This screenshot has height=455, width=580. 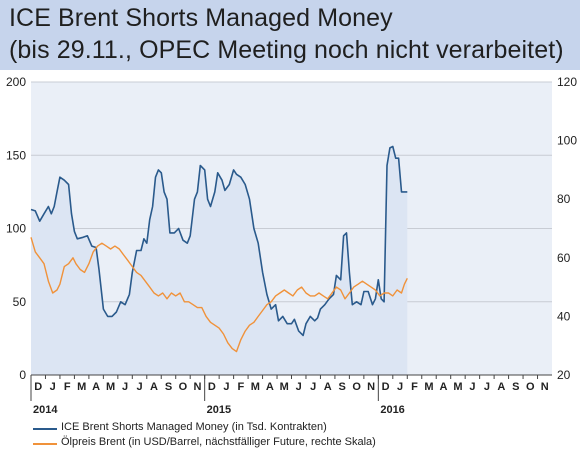 What do you see at coordinates (392, 409) in the screenshot?
I see `x-year-label: 2016` at bounding box center [392, 409].